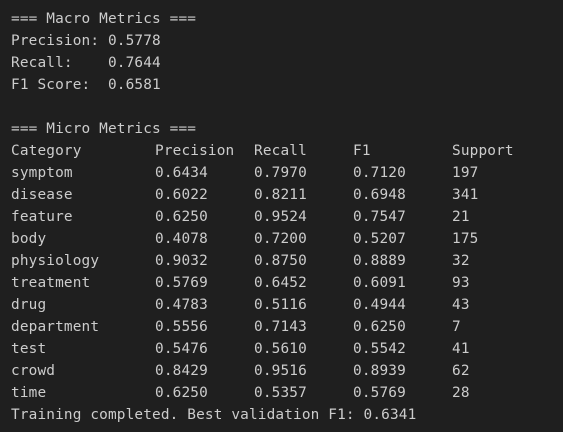  Describe the element at coordinates (51, 283) in the screenshot. I see `cell-category: treatment` at that location.